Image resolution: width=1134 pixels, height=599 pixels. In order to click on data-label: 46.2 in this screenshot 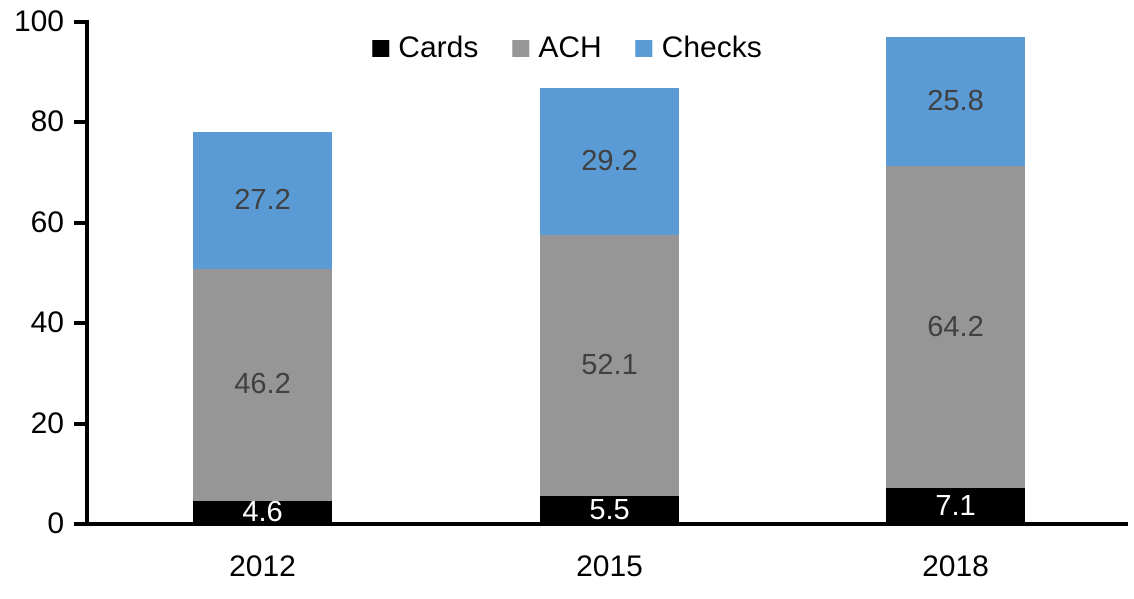, I will do `click(262, 384)`.